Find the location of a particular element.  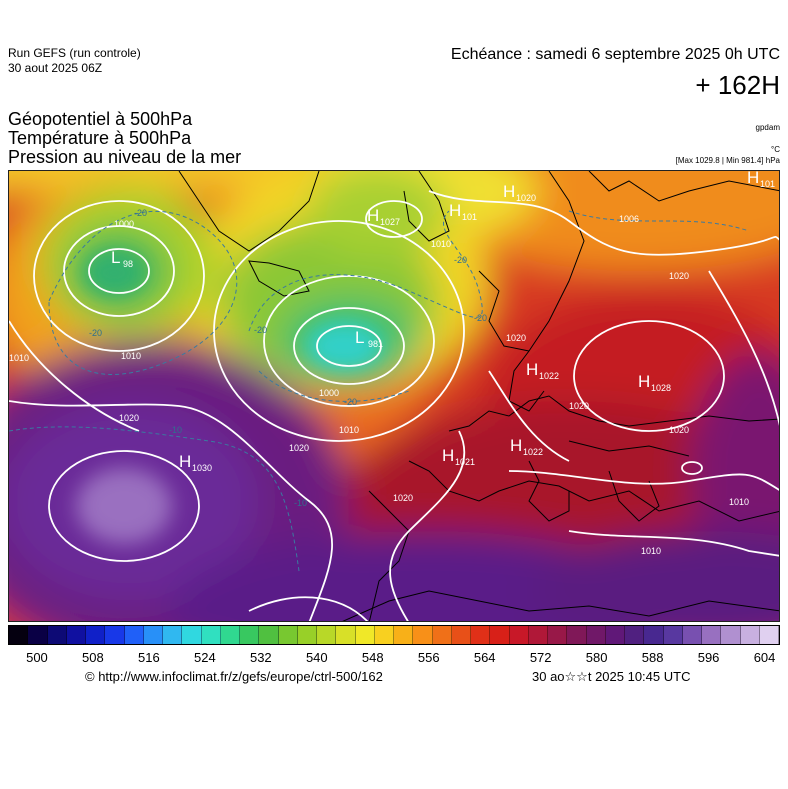

center-high-north: H 1020 is located at coordinates (519, 192).